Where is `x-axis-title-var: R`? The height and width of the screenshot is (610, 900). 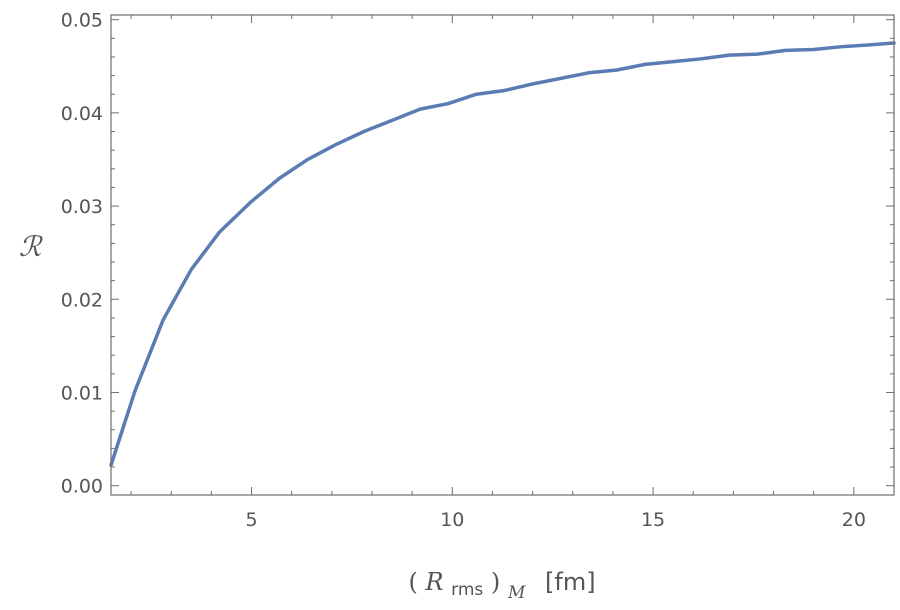
x-axis-title-var: R is located at coordinates (433, 582).